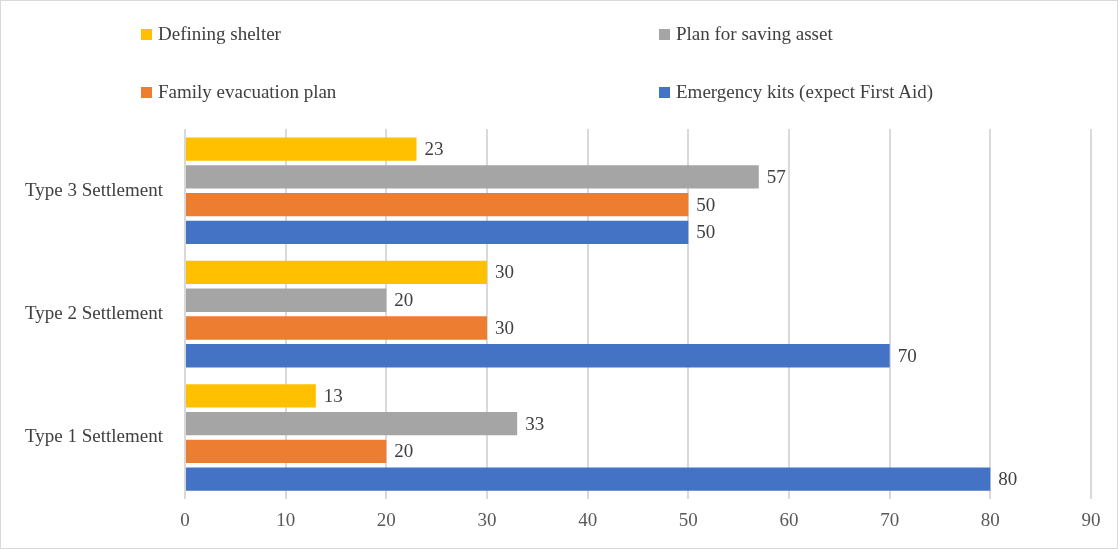 The image size is (1118, 549). I want to click on y-tick-label: Type 2 Settlement, so click(94, 313).